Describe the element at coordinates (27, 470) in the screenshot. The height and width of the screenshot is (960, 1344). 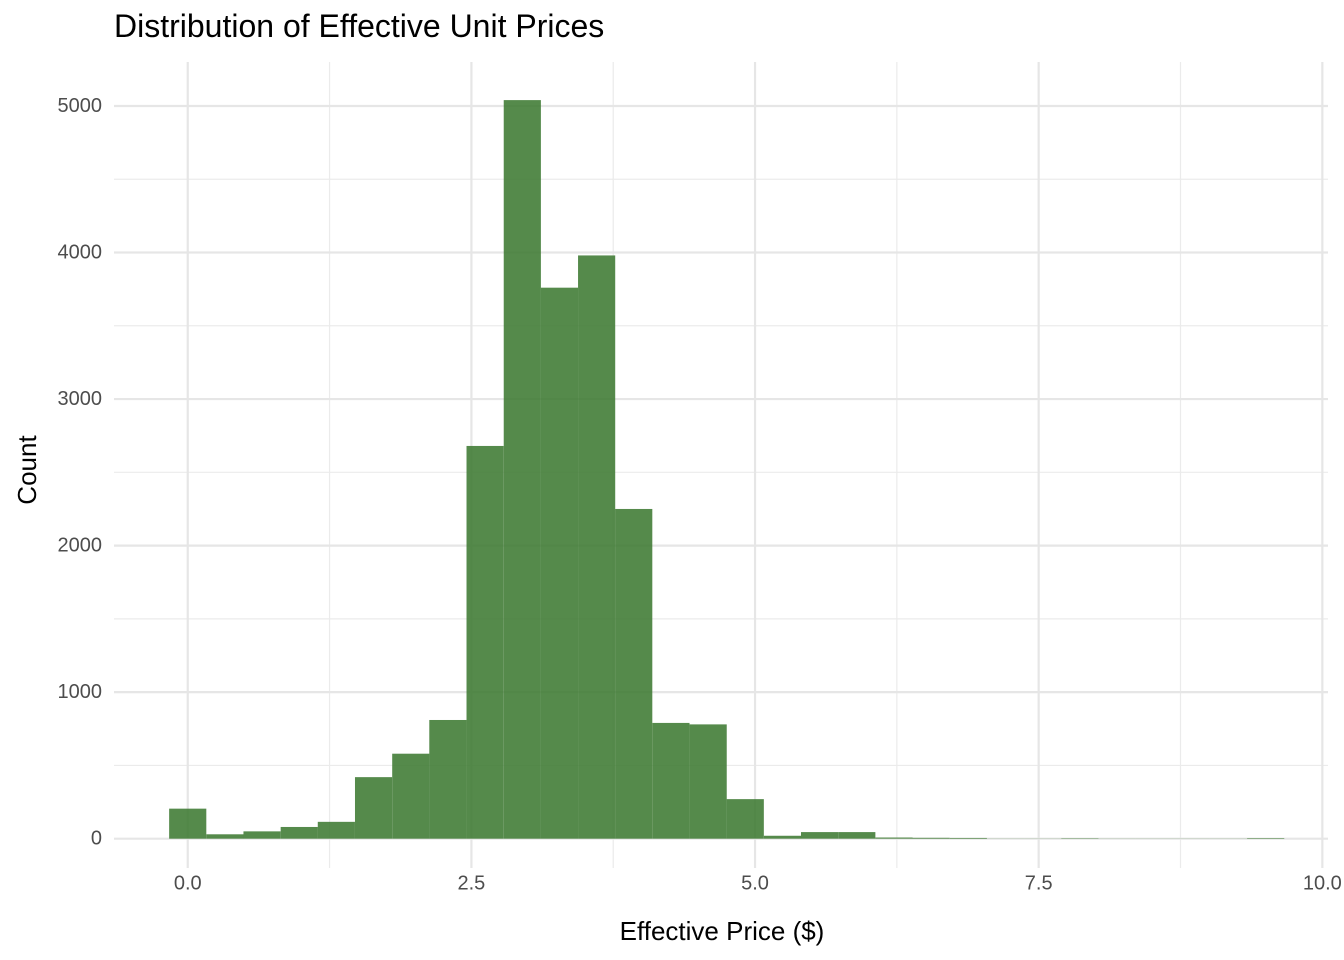
I see `y-axis-title: Count` at that location.